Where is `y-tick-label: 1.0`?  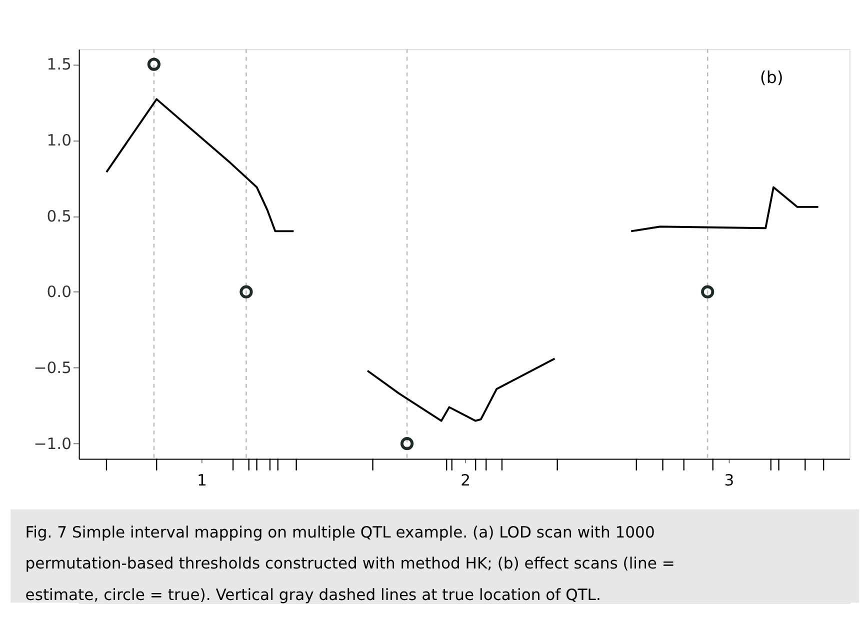 y-tick-label: 1.0 is located at coordinates (59, 141).